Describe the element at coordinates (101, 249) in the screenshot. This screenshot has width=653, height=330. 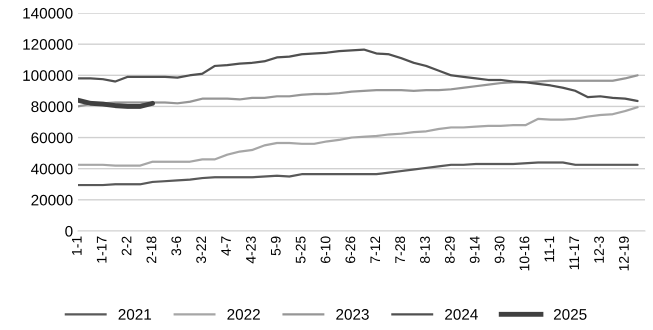
I see `x-tick-label: 1-17` at that location.